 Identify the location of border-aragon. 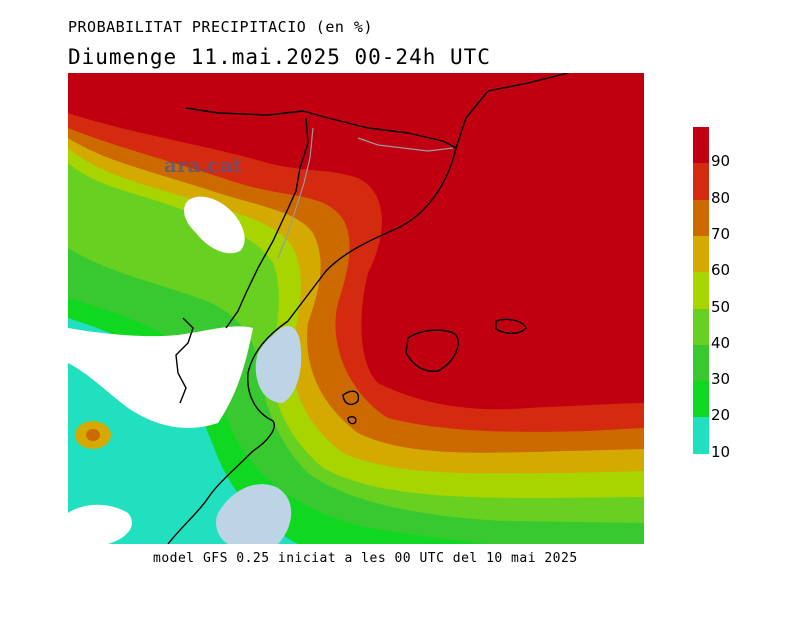
(267, 223).